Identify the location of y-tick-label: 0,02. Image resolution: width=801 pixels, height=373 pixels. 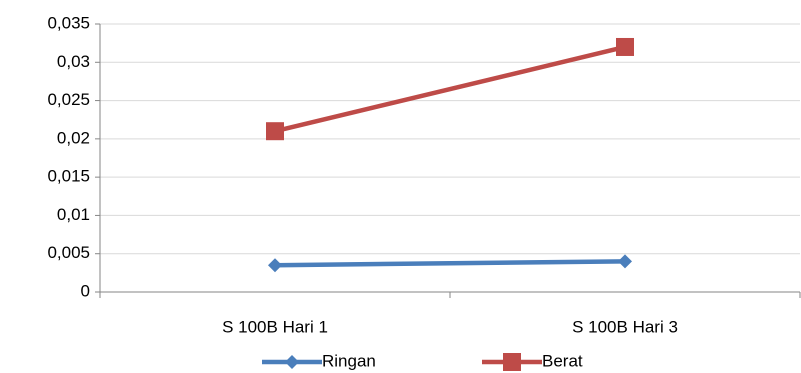
(73, 137).